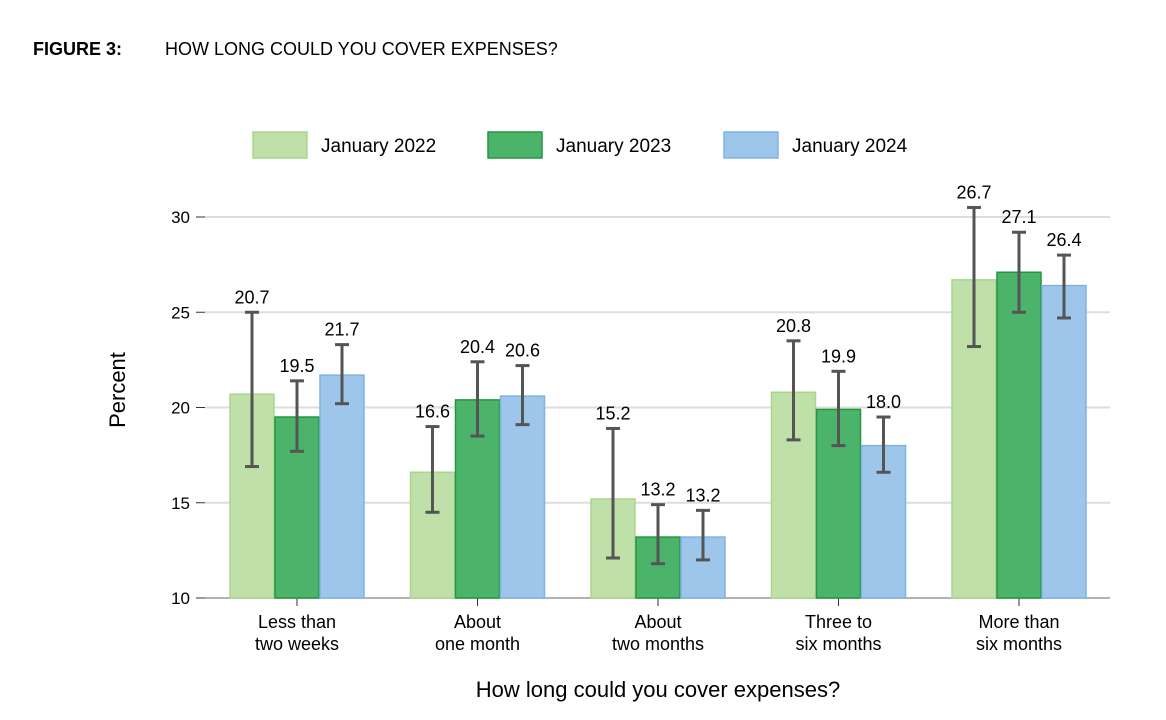 The height and width of the screenshot is (720, 1166). What do you see at coordinates (117, 390) in the screenshot?
I see `y-axis-label: Percent` at bounding box center [117, 390].